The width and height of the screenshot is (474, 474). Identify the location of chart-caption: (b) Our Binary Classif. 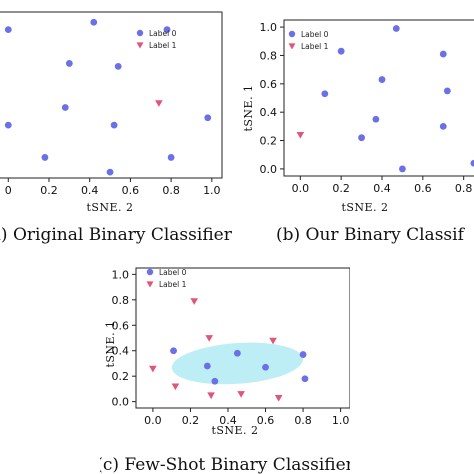
(371, 235).